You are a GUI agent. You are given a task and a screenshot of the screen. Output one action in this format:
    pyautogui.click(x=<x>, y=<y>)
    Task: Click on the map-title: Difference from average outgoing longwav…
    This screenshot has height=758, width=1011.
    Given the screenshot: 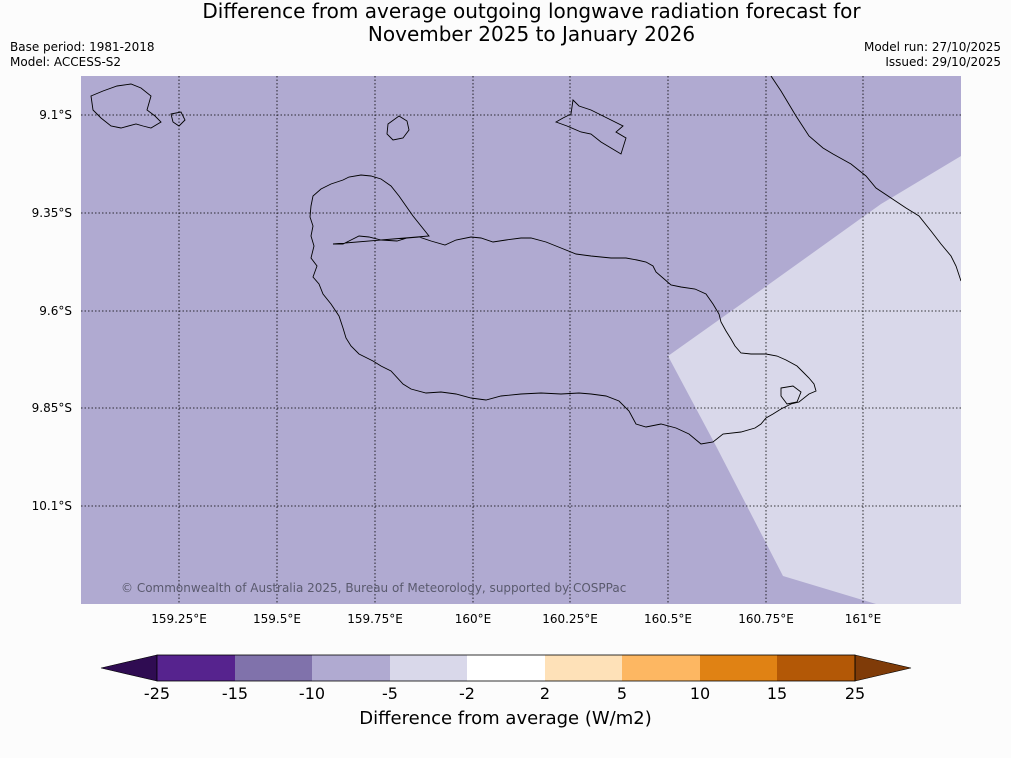 What is the action you would take?
    pyautogui.click(x=505, y=23)
    